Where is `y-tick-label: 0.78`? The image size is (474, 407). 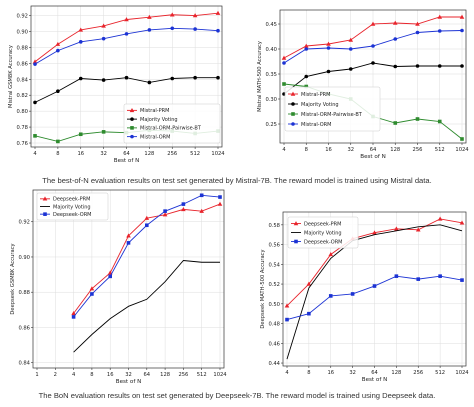
y-tick-label: 0.78 is located at coordinates (22, 128).